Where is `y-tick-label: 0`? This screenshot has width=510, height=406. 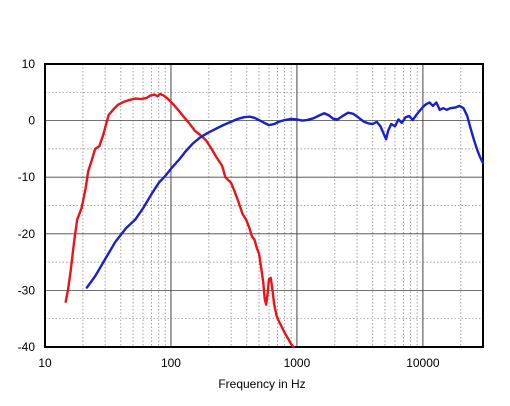 y-tick-label: 0 is located at coordinates (31, 121).